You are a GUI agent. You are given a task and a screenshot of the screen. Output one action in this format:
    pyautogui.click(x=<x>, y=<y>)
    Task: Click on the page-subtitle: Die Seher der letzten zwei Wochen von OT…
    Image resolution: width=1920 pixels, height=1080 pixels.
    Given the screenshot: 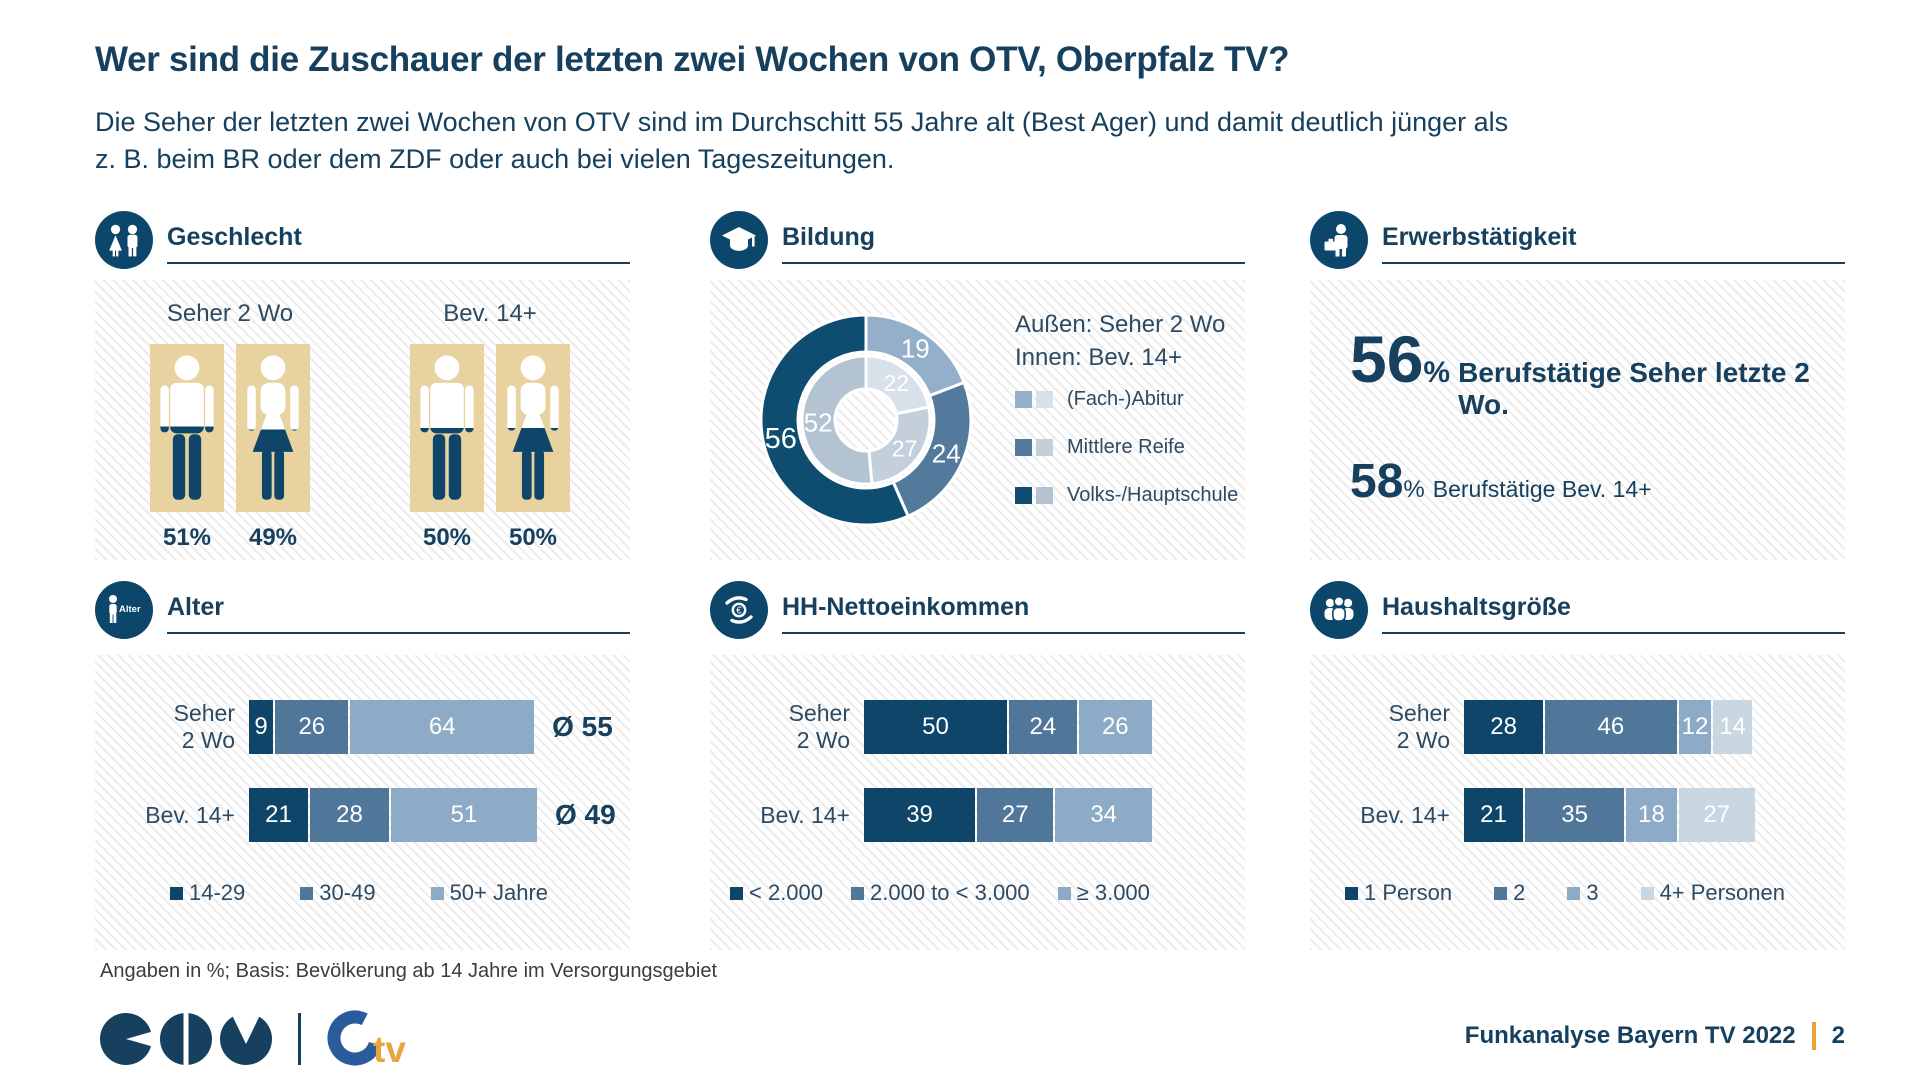 What is the action you would take?
    pyautogui.click(x=802, y=140)
    